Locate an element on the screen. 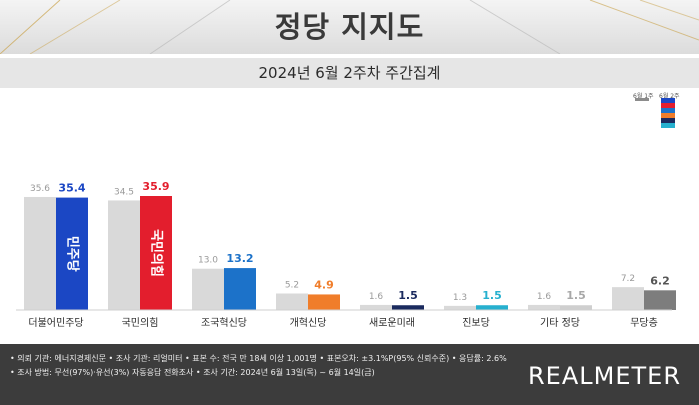 This screenshot has height=405, width=699. legend-prev-swatch is located at coordinates (642, 99).